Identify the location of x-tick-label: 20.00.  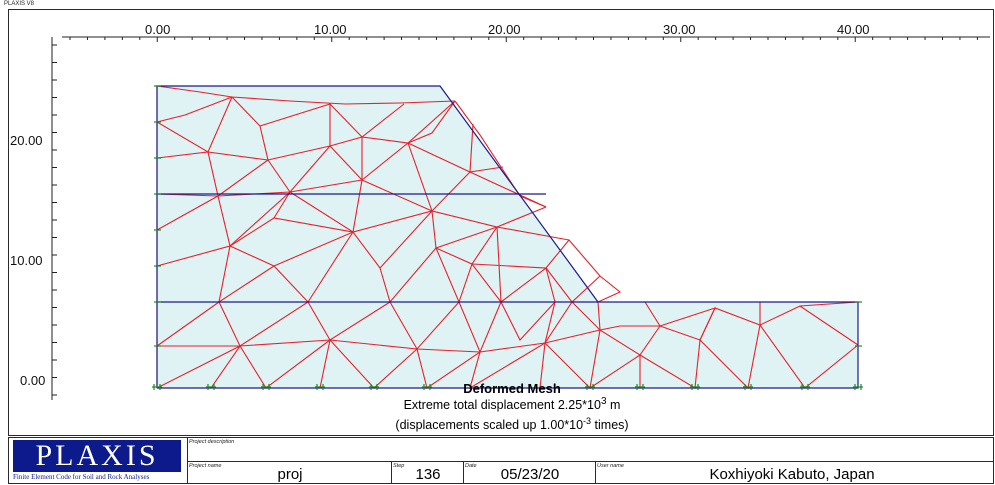
(504, 29).